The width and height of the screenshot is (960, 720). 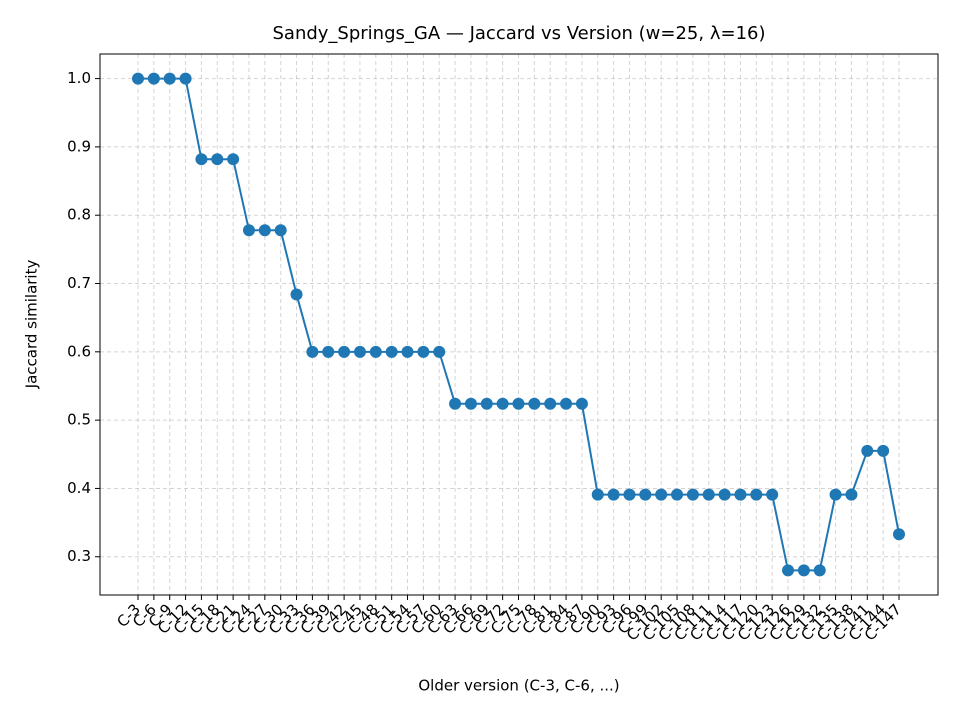 I want to click on y-tick-label: 0.5, so click(x=79, y=420).